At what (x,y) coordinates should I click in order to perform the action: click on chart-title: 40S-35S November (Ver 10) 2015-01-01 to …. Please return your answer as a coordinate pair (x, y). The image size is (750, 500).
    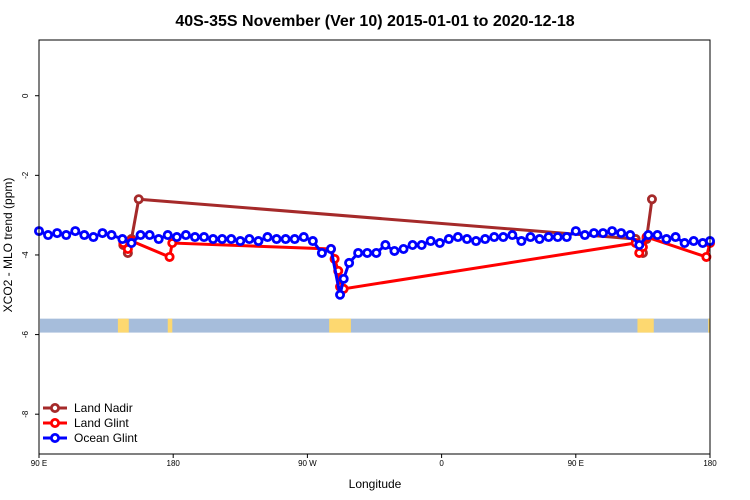
    Looking at the image, I should click on (374, 21).